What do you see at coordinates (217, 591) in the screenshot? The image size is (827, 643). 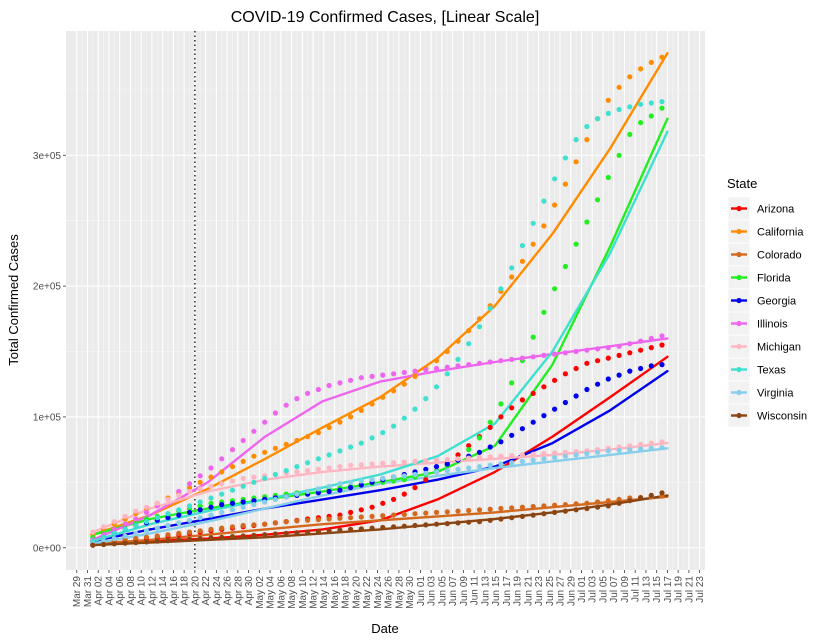 I see `x-tick-label: Apr 24` at bounding box center [217, 591].